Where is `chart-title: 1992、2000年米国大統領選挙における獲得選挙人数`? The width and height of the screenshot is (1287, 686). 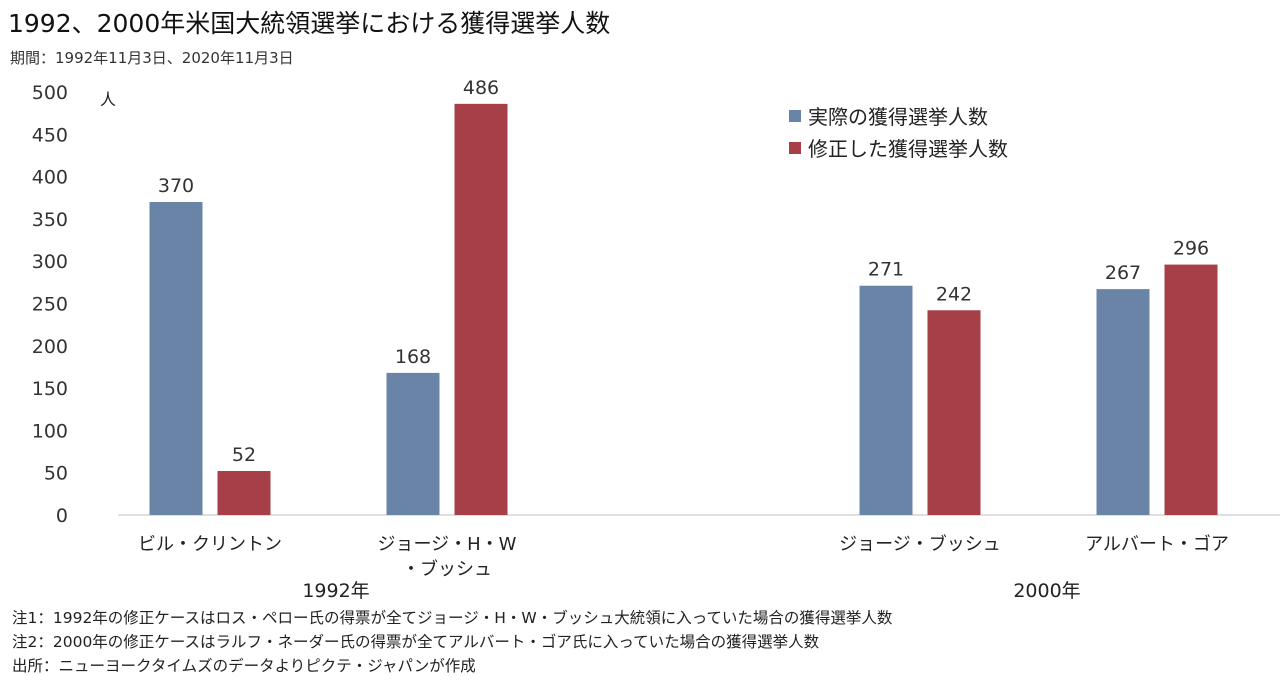 chart-title: 1992、2000年米国大統領選挙における獲得選挙人数 is located at coordinates (309, 23).